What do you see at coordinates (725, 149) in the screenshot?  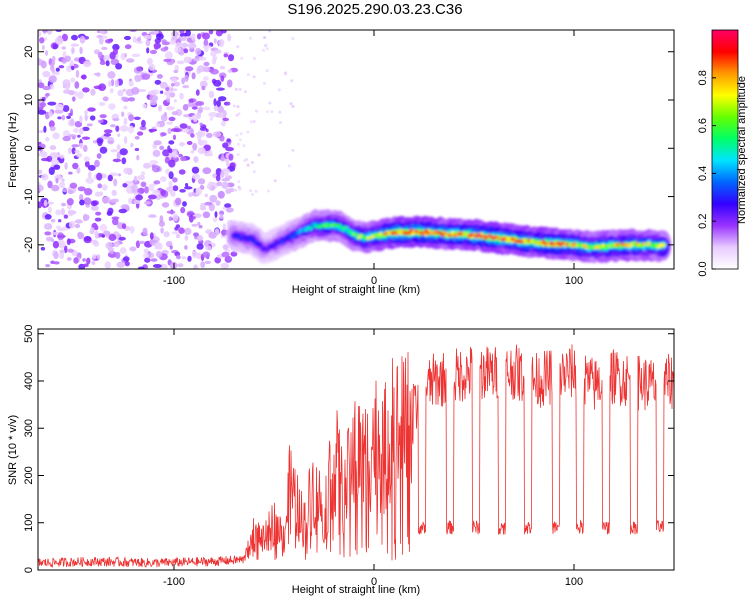 I see `colorbar-bar` at bounding box center [725, 149].